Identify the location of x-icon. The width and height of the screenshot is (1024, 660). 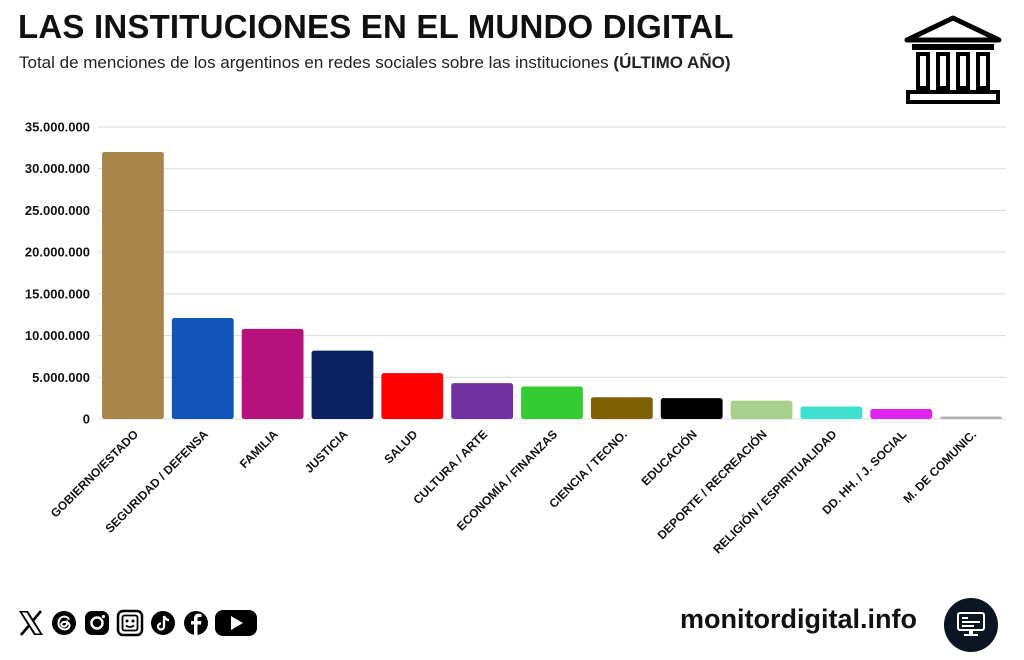
(31, 623).